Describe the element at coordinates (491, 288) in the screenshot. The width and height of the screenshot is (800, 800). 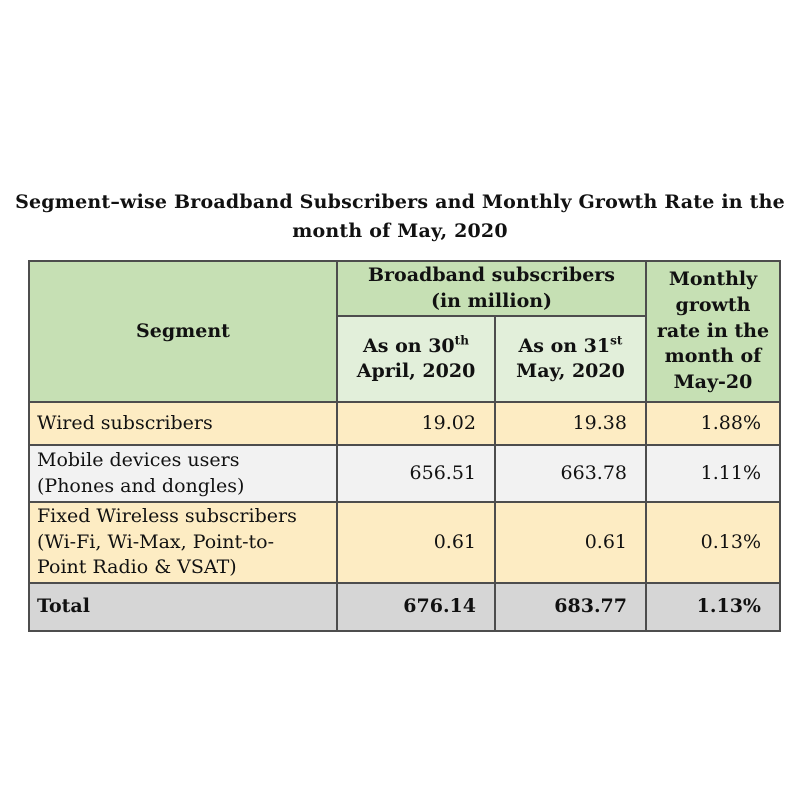
I see `col-header-broadband-group: Broadband subscribers (in million)` at that location.